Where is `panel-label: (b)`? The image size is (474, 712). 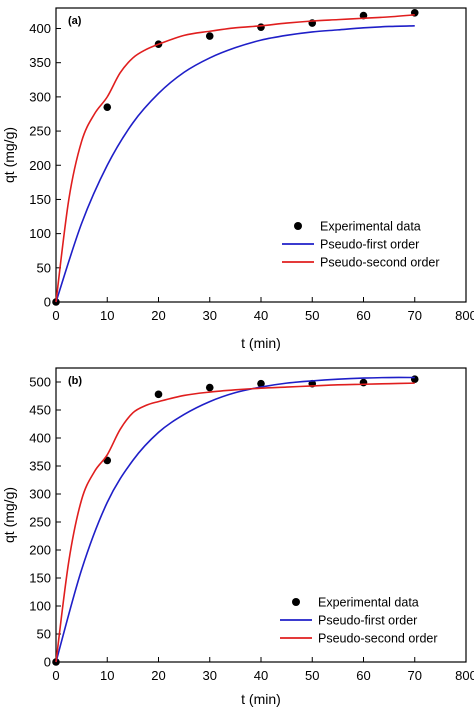
panel-label: (b) is located at coordinates (75, 381).